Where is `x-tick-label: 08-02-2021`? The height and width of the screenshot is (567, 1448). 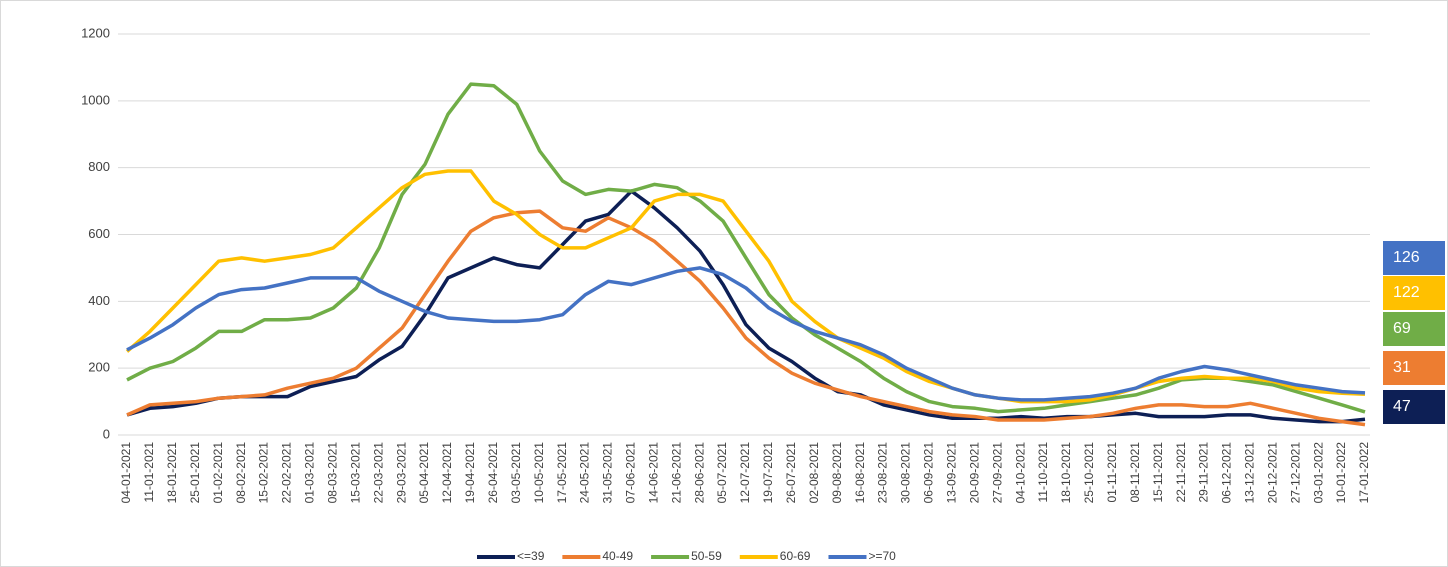 x-tick-label: 08-02-2021 is located at coordinates (241, 473).